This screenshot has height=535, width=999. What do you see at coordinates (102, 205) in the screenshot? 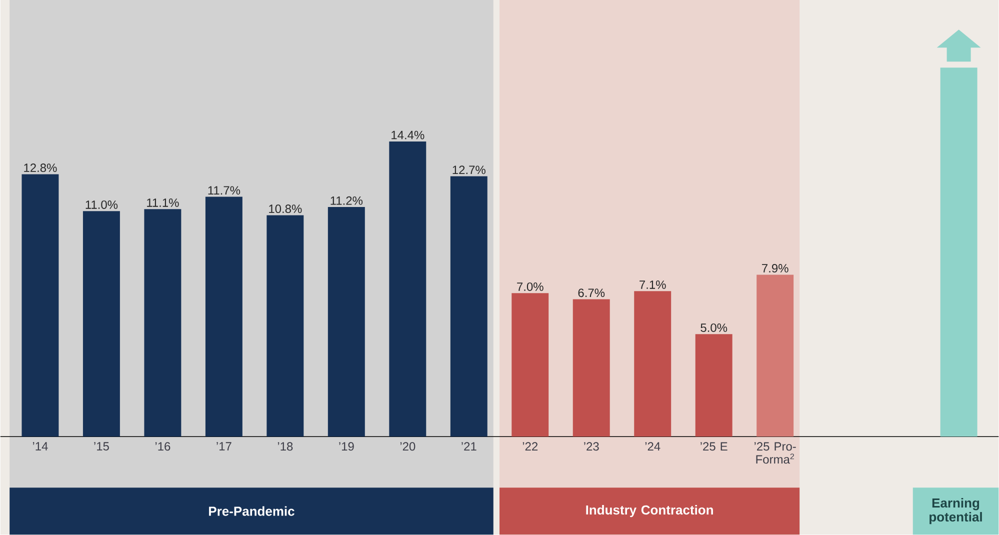
I see `data-label: 11.0%` at bounding box center [102, 205].